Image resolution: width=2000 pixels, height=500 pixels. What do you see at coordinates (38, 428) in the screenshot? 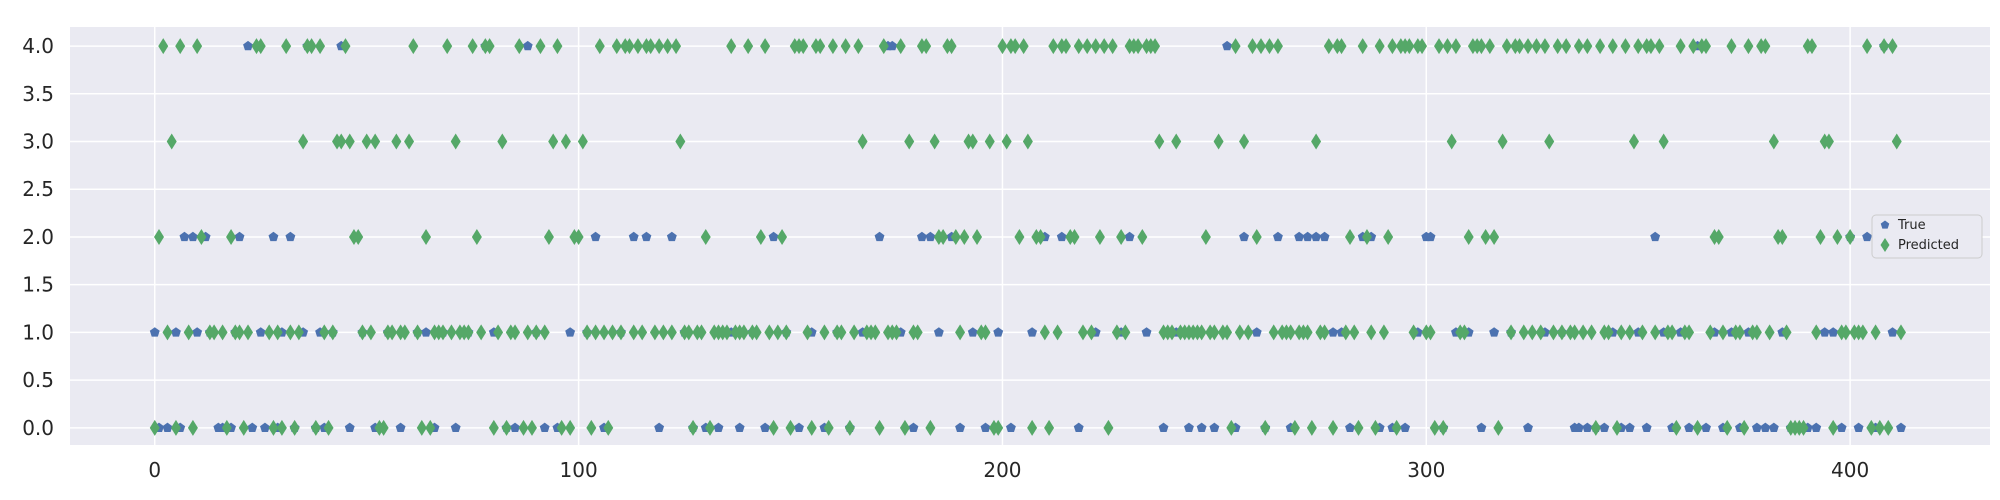
I see `y-tick-label: 0.0` at bounding box center [38, 428].